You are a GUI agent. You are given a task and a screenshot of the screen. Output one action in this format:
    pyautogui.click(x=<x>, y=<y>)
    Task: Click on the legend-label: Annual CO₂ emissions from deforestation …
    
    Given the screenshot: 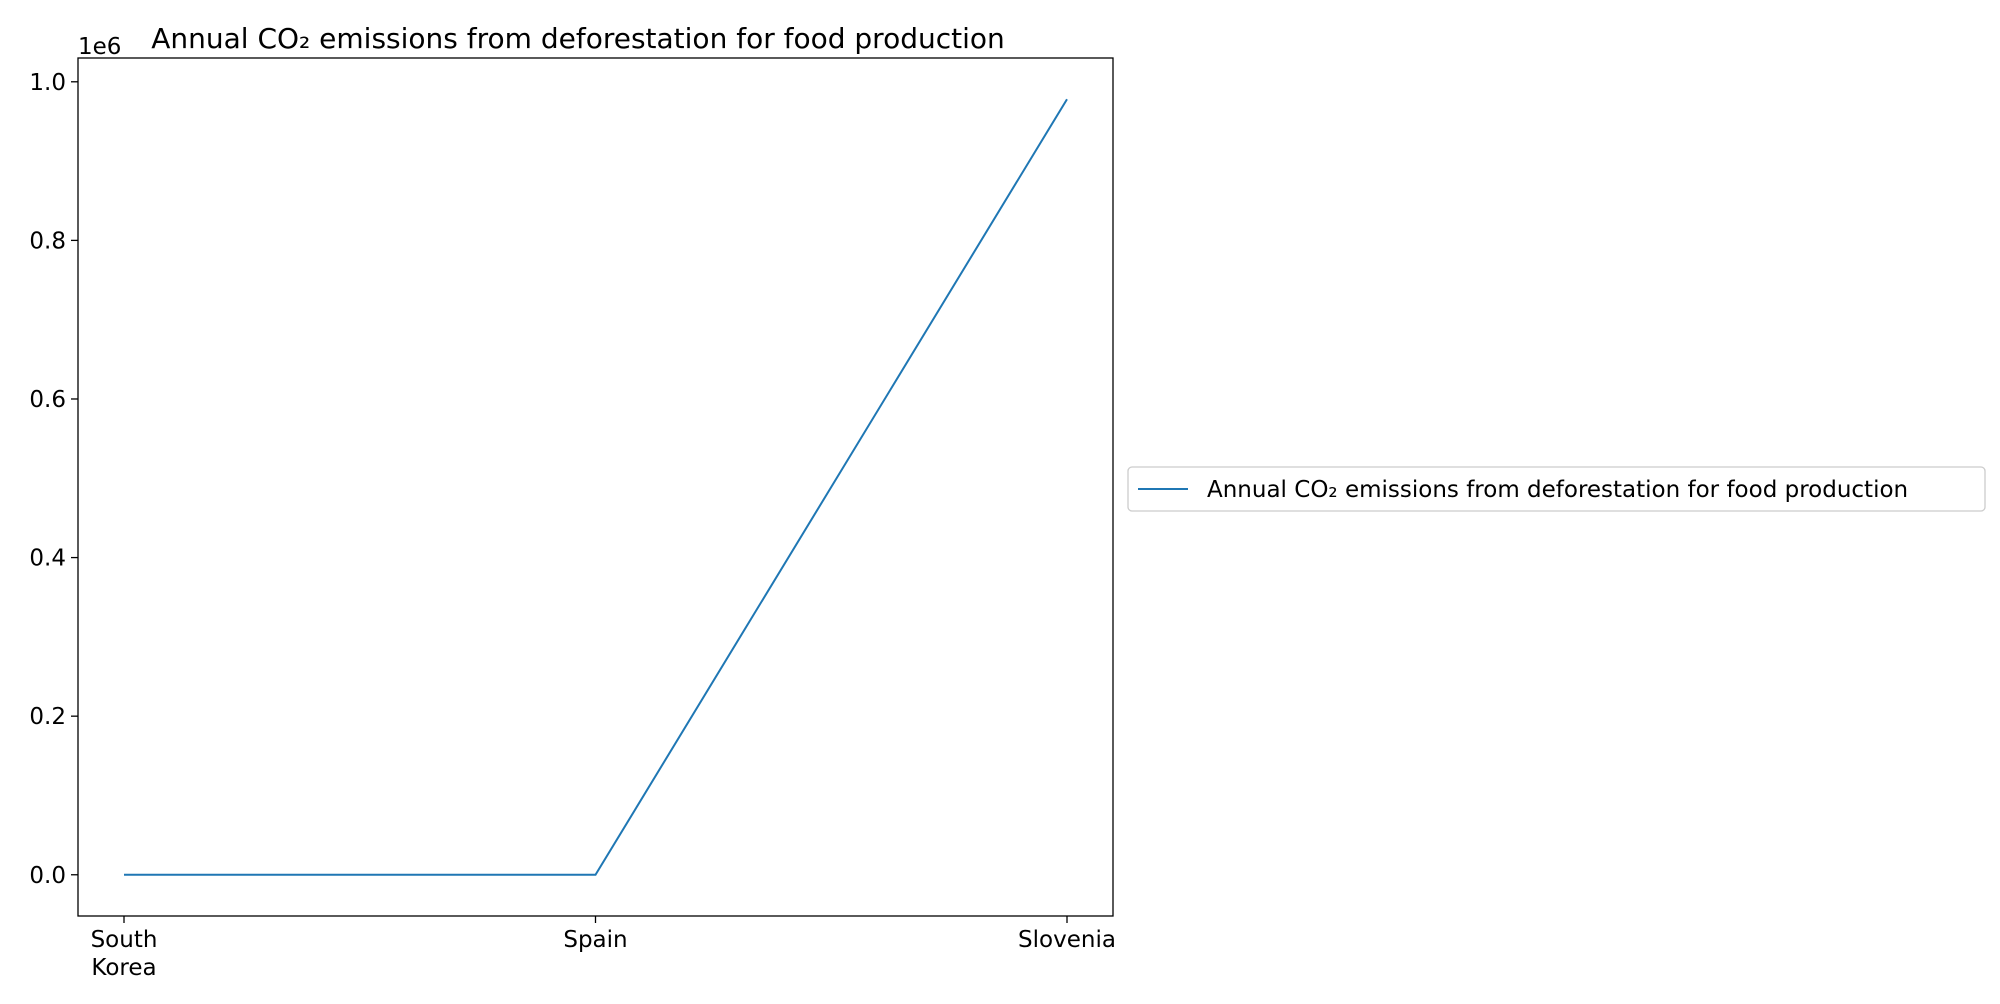 What is the action you would take?
    pyautogui.click(x=1557, y=490)
    